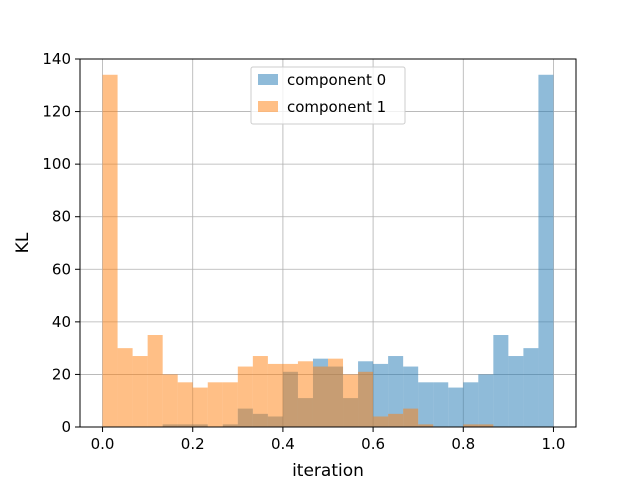  I want to click on y-tick-label: 80, so click(61, 217).